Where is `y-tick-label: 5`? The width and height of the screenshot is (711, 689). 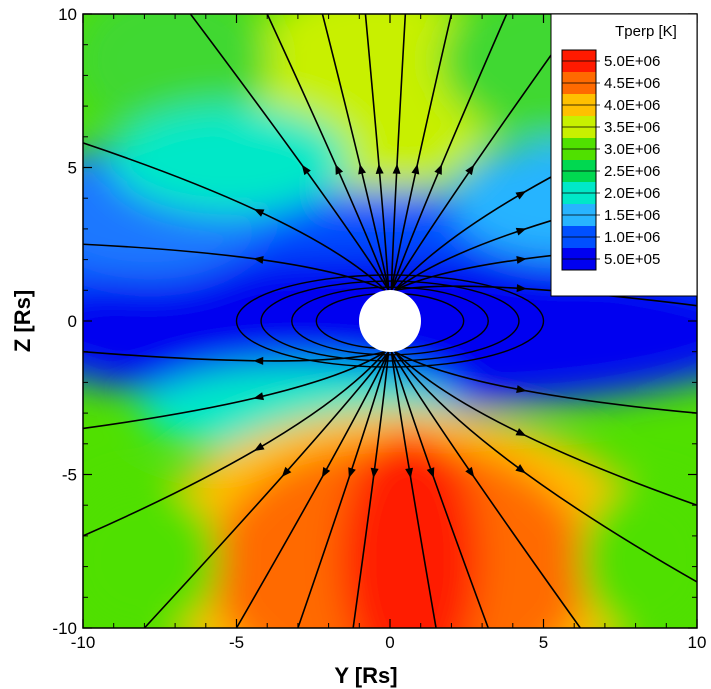 y-tick-label: 5 is located at coordinates (72, 168).